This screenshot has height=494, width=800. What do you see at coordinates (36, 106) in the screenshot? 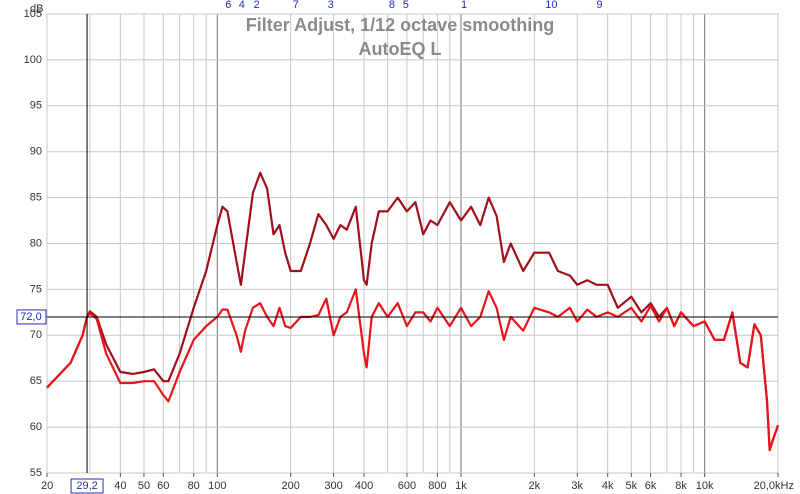
I see `y-tick-label: 95` at bounding box center [36, 106].